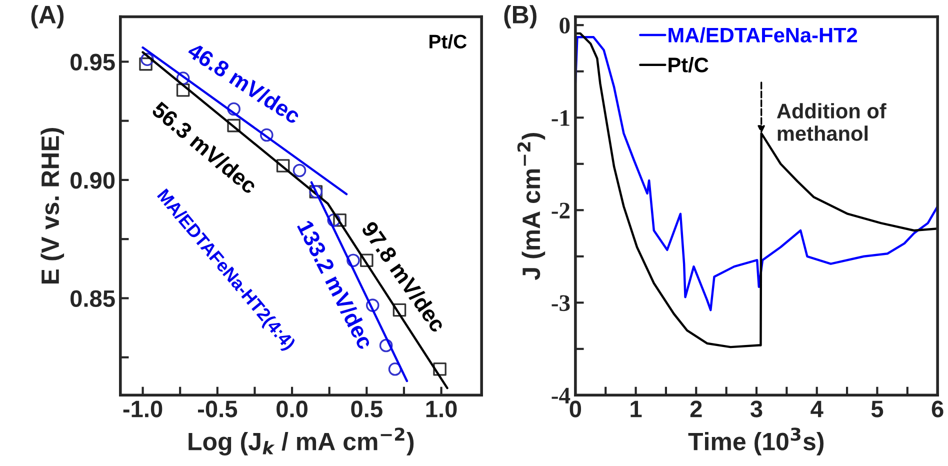  What do you see at coordinates (142, 409) in the screenshot?
I see `x-tick-label: -1.0` at bounding box center [142, 409].